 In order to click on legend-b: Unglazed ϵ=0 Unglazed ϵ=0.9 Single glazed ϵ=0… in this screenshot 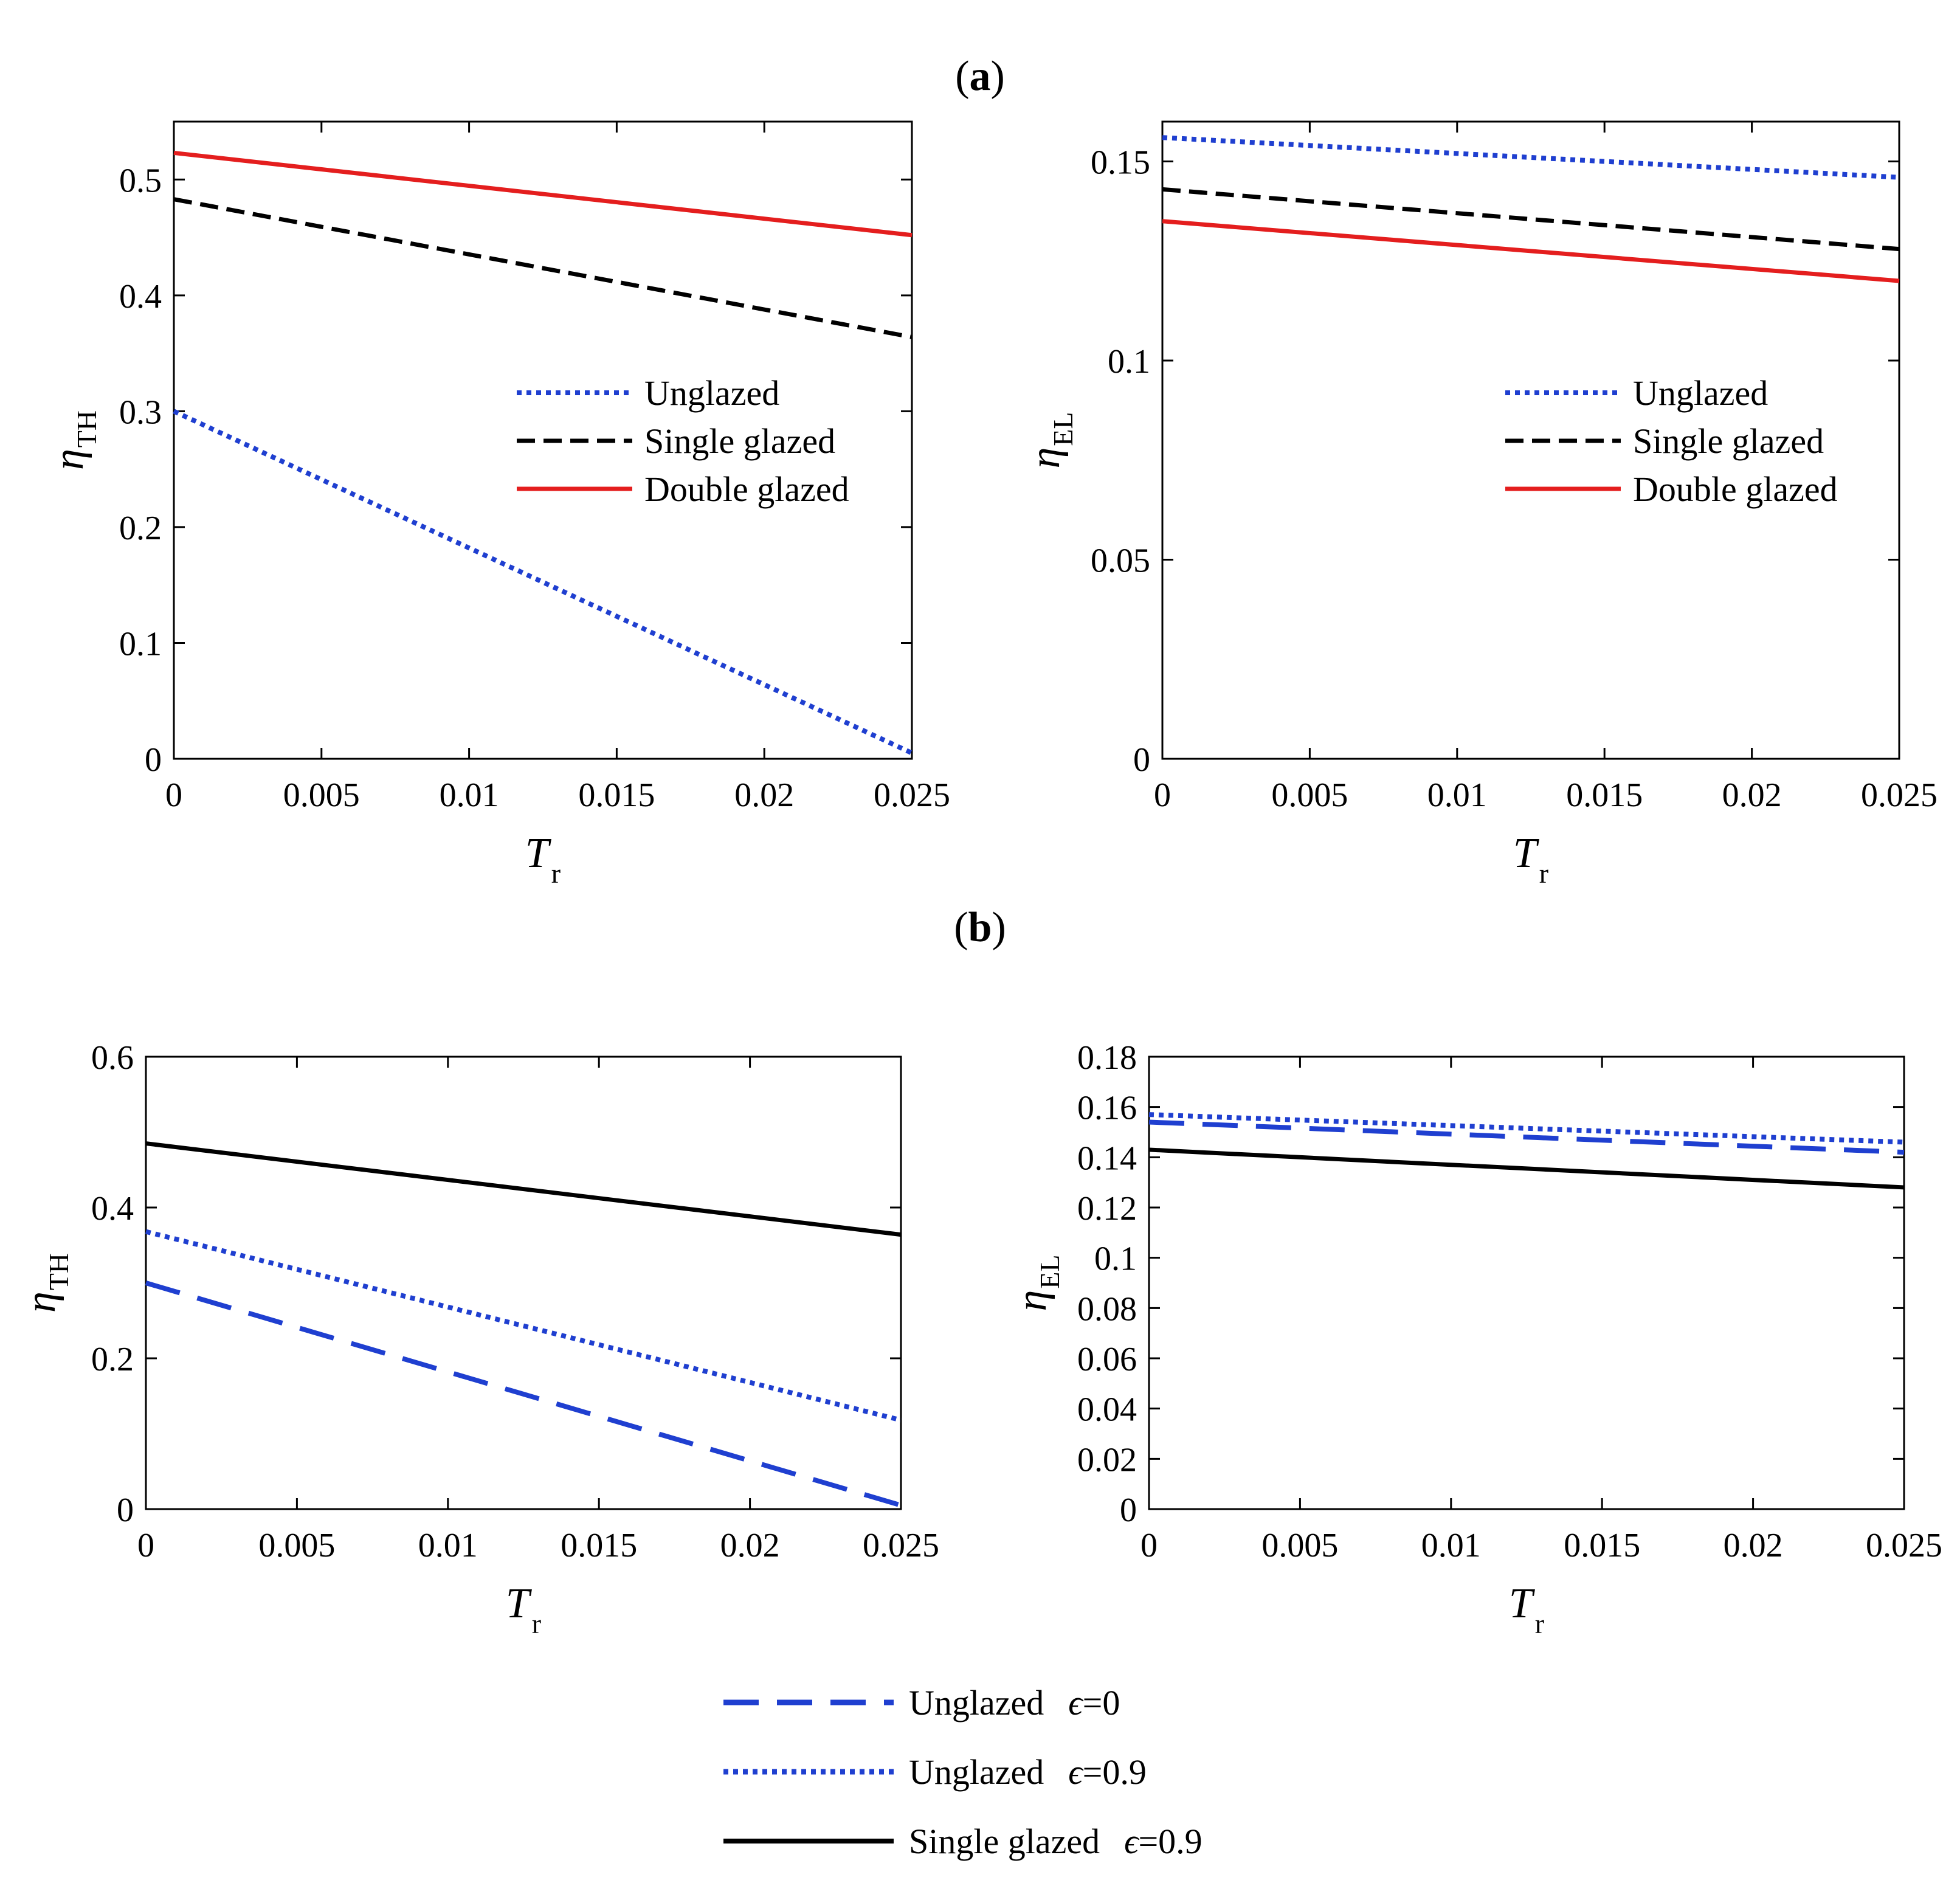, I will do `click(963, 1772)`.